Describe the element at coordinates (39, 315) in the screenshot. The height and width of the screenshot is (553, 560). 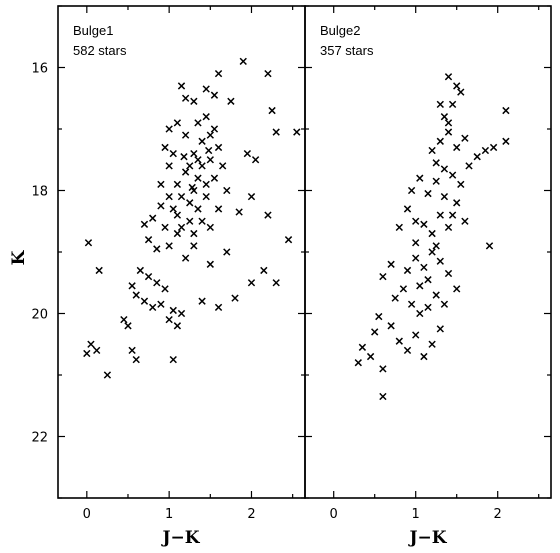
I see `ytick-label-2: 20` at that location.